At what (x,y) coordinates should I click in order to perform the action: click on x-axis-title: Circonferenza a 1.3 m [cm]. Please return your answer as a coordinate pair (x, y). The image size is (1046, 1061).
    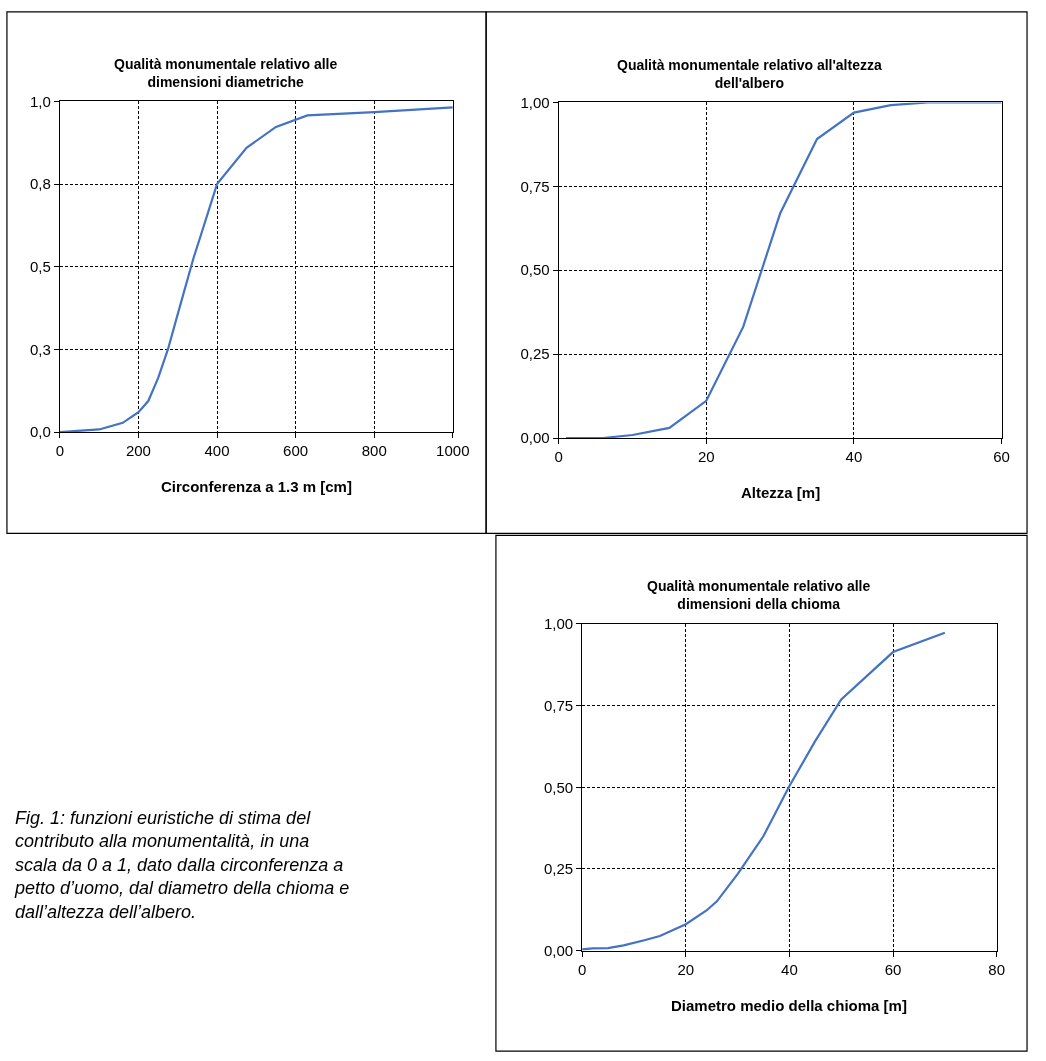
    Looking at the image, I should click on (256, 486).